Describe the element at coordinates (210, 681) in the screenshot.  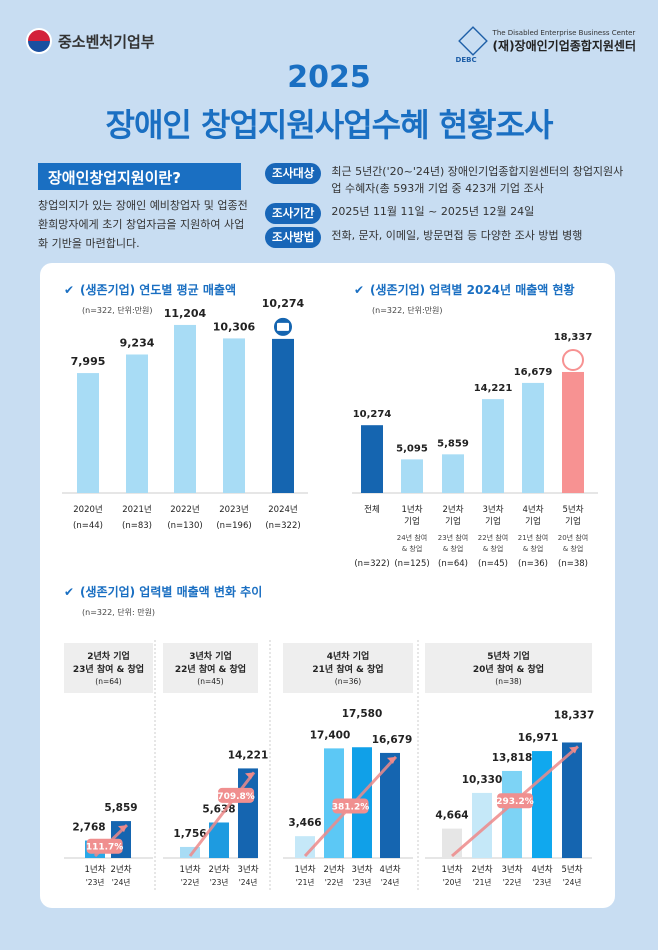
I see `panel-n: (n=45)` at that location.